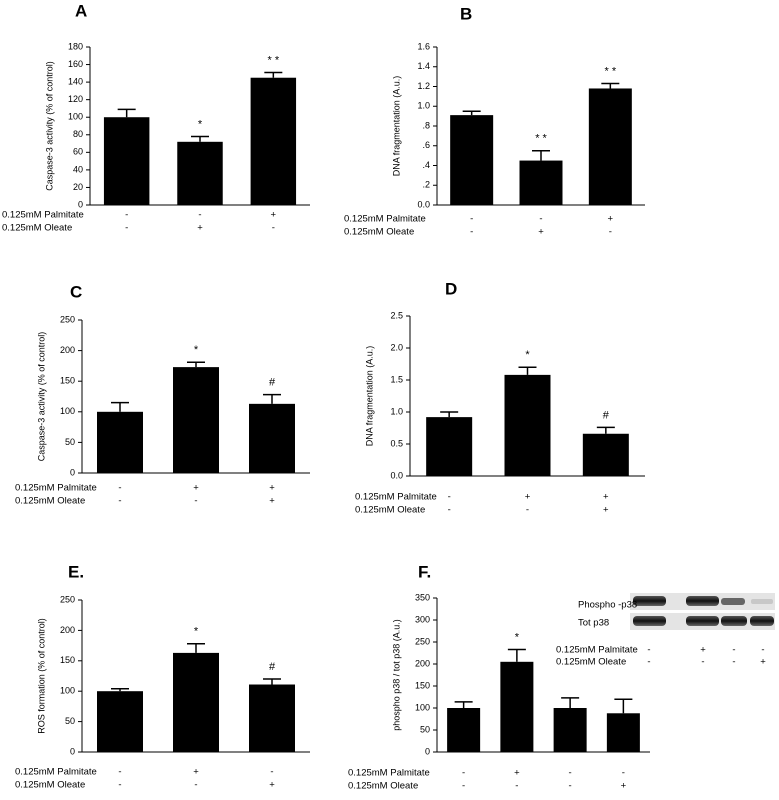 This screenshot has height=800, width=779. I want to click on y-tick-label: 350, so click(422, 597).